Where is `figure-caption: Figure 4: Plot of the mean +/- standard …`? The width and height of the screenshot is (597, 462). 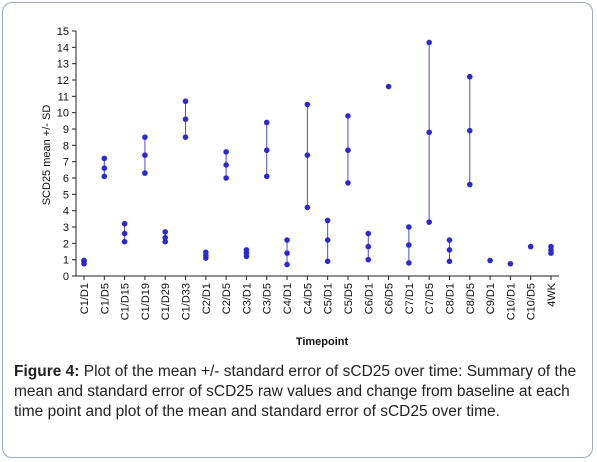 figure-caption: Figure 4: Plot of the mean +/- standard … is located at coordinates (299, 392).